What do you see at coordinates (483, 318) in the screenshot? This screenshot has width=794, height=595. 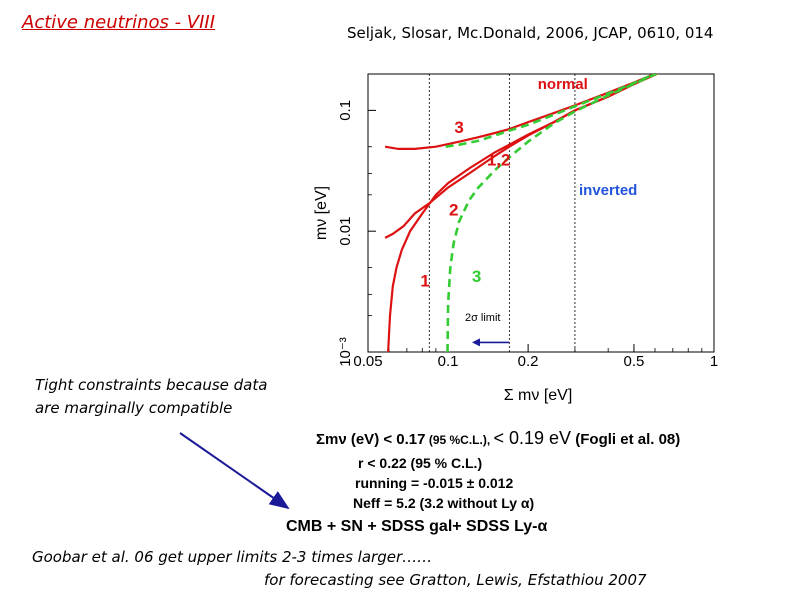 I see `annotation-7: 2σ limit` at bounding box center [483, 318].